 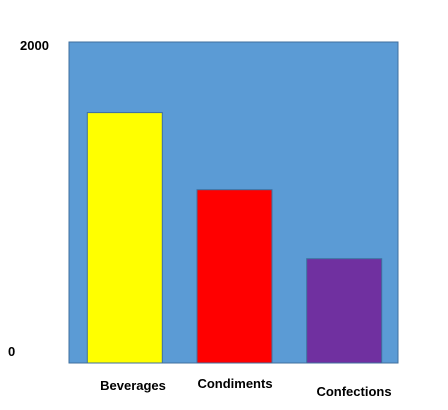 I want to click on x-axis-labels: Beverages Condiments Confections, so click(x=245, y=387).